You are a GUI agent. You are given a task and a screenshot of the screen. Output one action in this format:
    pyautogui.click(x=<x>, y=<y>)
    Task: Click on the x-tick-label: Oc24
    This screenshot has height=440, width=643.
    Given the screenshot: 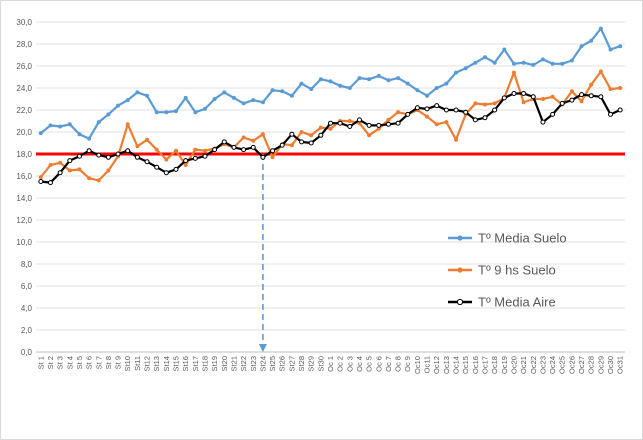 What is the action you would take?
    pyautogui.click(x=552, y=365)
    